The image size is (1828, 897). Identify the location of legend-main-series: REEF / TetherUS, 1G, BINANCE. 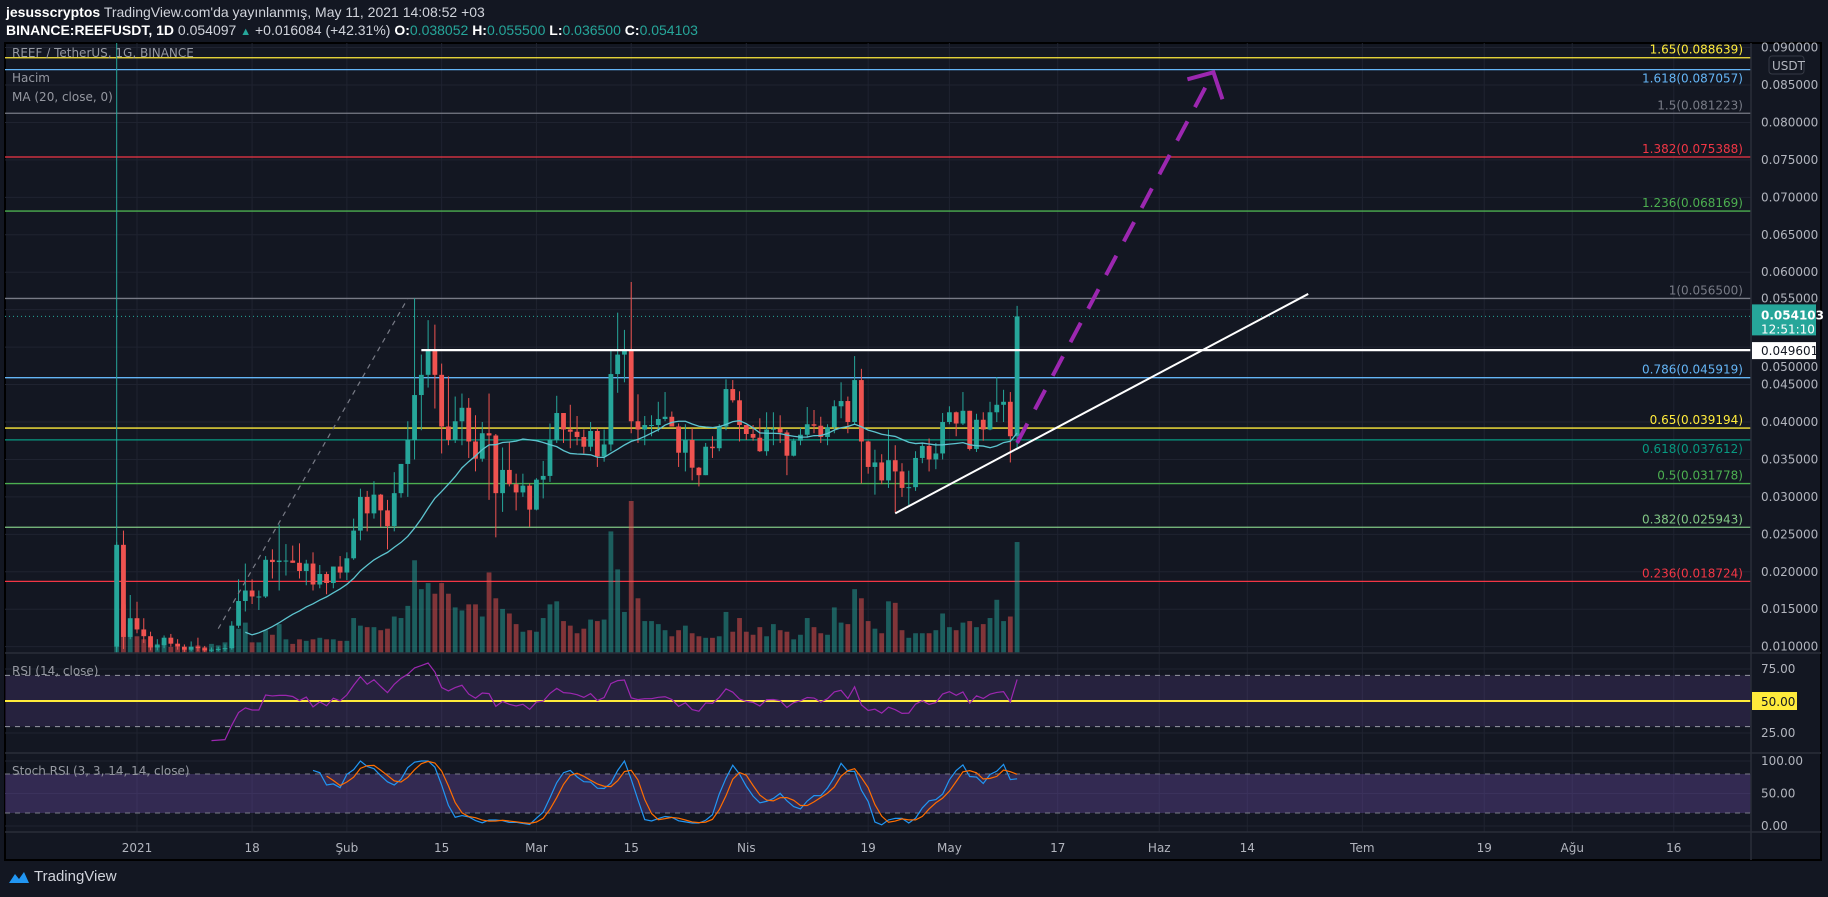
(103, 53).